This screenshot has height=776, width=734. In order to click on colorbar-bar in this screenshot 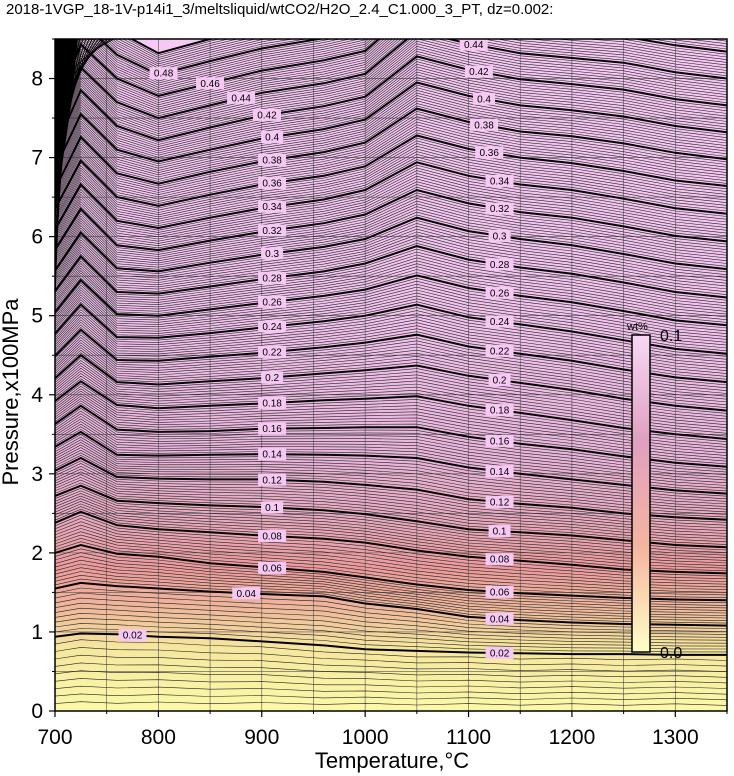, I will do `click(641, 493)`.